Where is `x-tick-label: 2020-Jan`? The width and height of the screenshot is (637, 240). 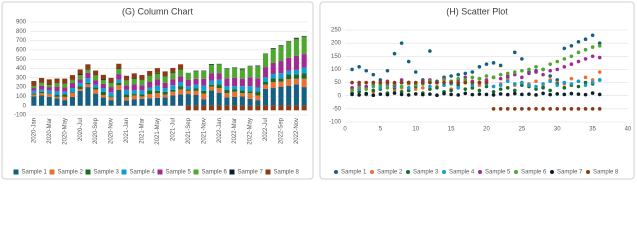
x-tick-label: 2020-Jan is located at coordinates (34, 130).